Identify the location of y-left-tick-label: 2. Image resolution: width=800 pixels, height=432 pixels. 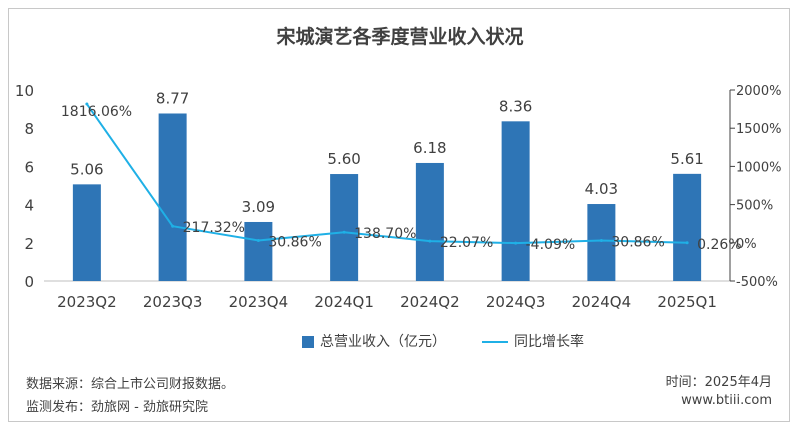
(29, 244).